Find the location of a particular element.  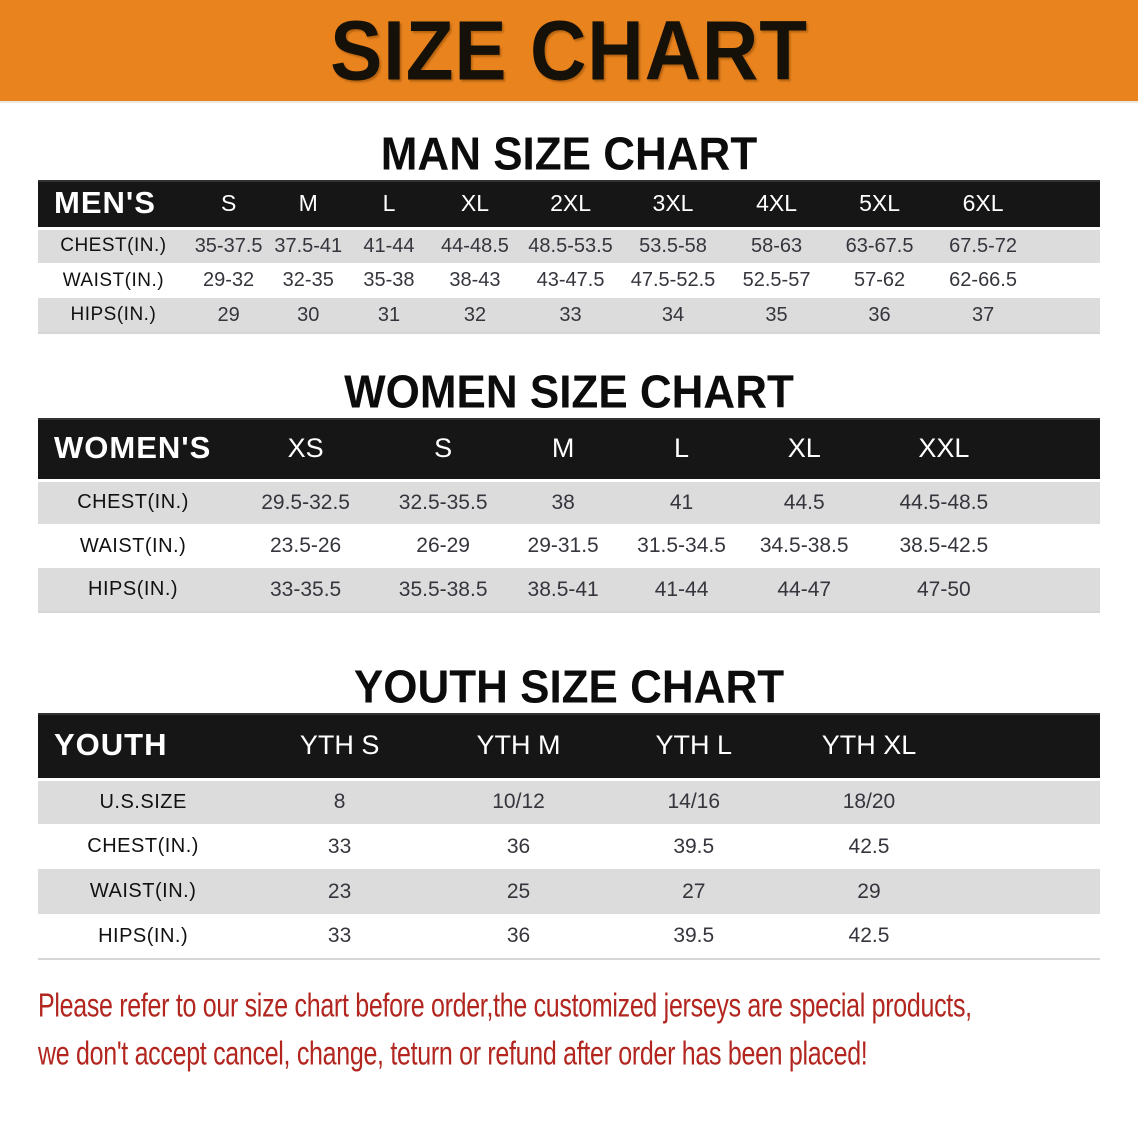

banner-title: SIZE CHART is located at coordinates (569, 50).